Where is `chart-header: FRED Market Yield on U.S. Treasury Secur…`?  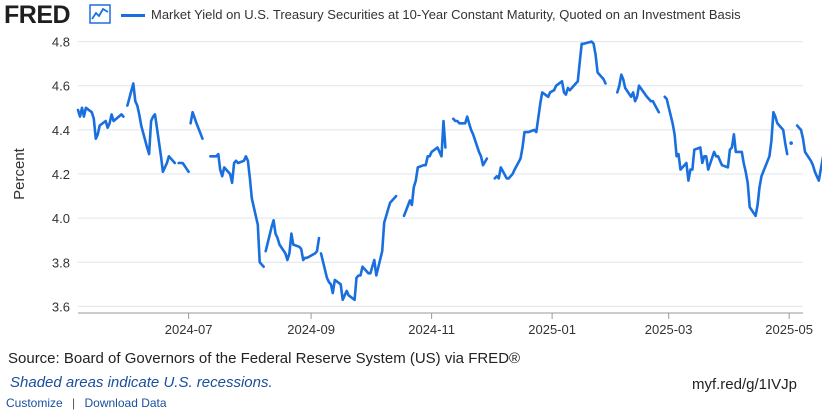 chart-header: FRED Market Yield on U.S. Treasury Secur… is located at coordinates (411, 16).